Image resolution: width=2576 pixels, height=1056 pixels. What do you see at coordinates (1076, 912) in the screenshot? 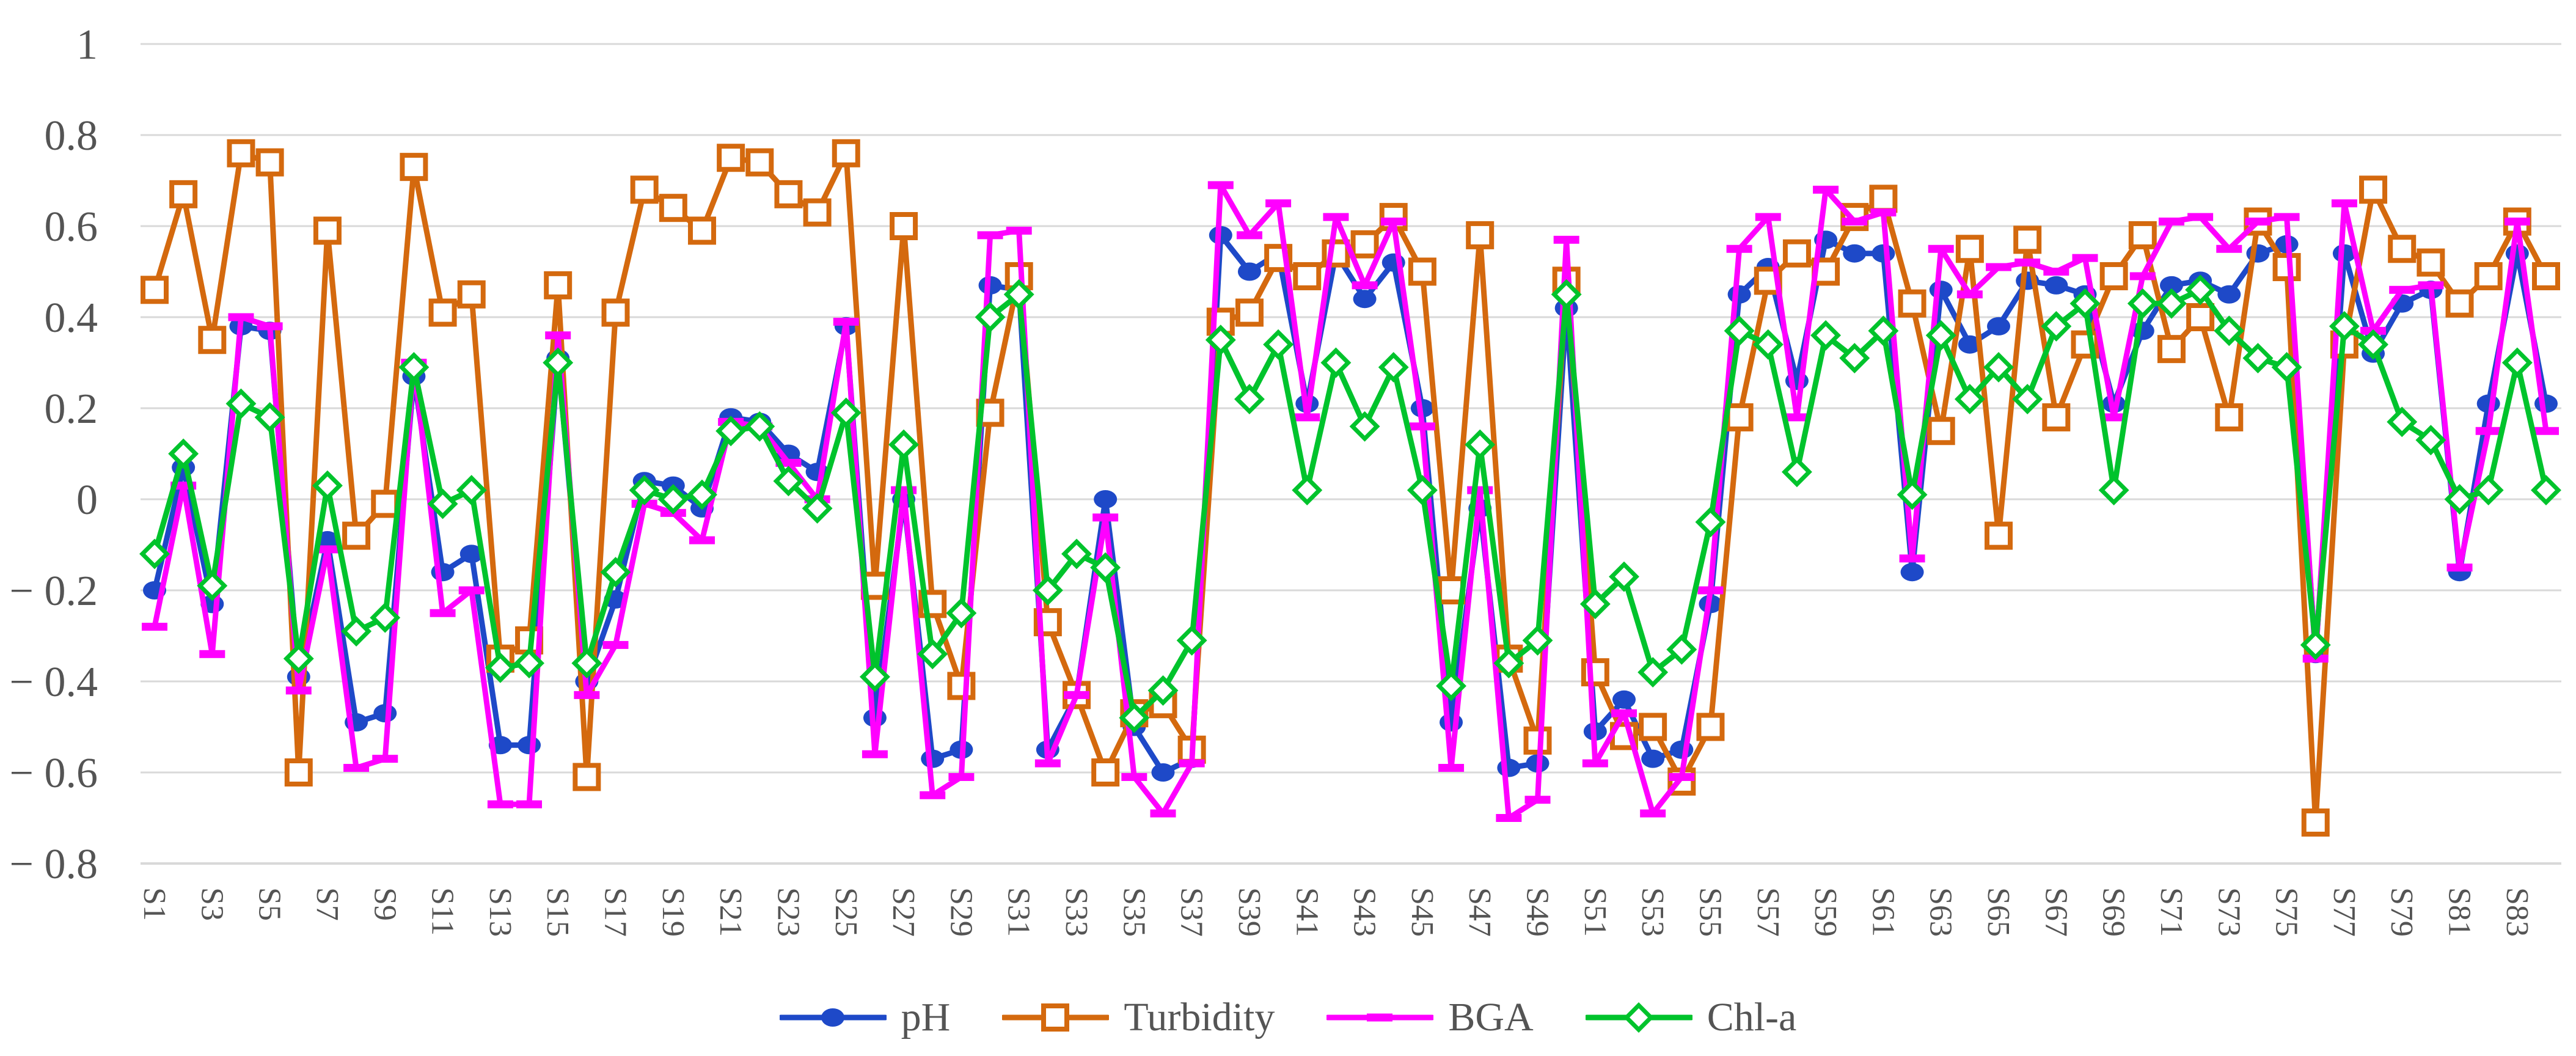
I see `x-tick-label: S33` at bounding box center [1076, 912].